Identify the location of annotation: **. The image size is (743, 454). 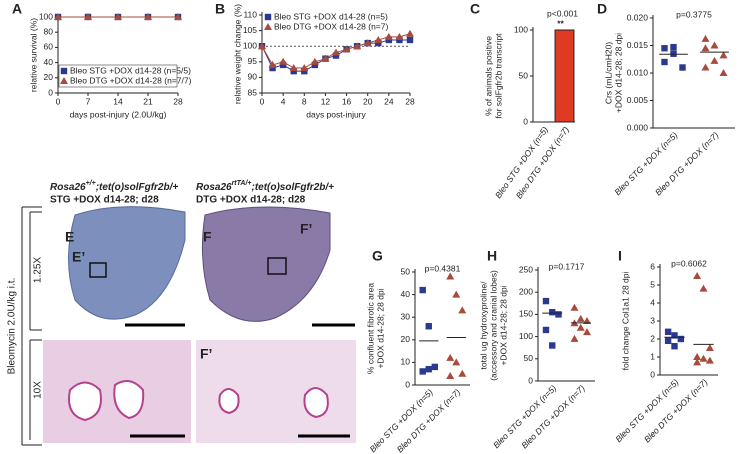
(560, 23).